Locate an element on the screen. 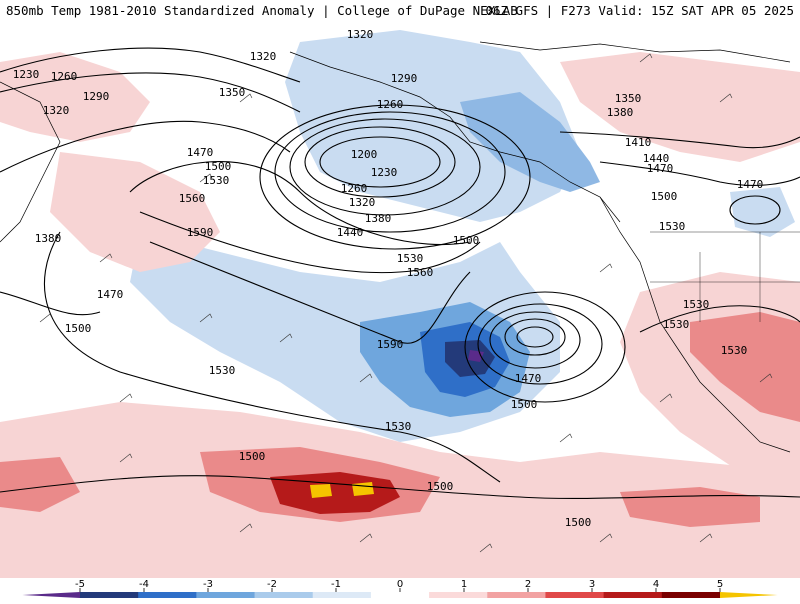  siberia-coastline is located at coordinates (30, 162).